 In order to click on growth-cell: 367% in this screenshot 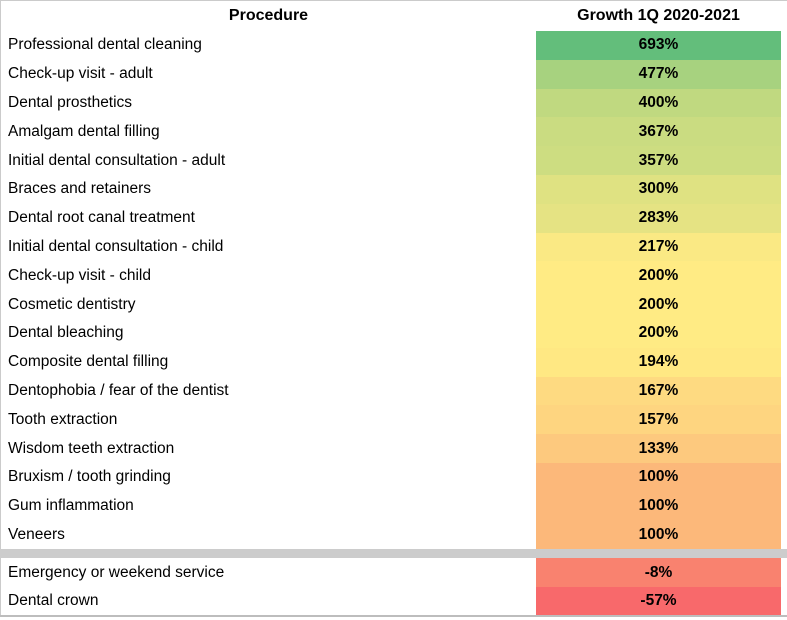, I will do `click(658, 132)`.